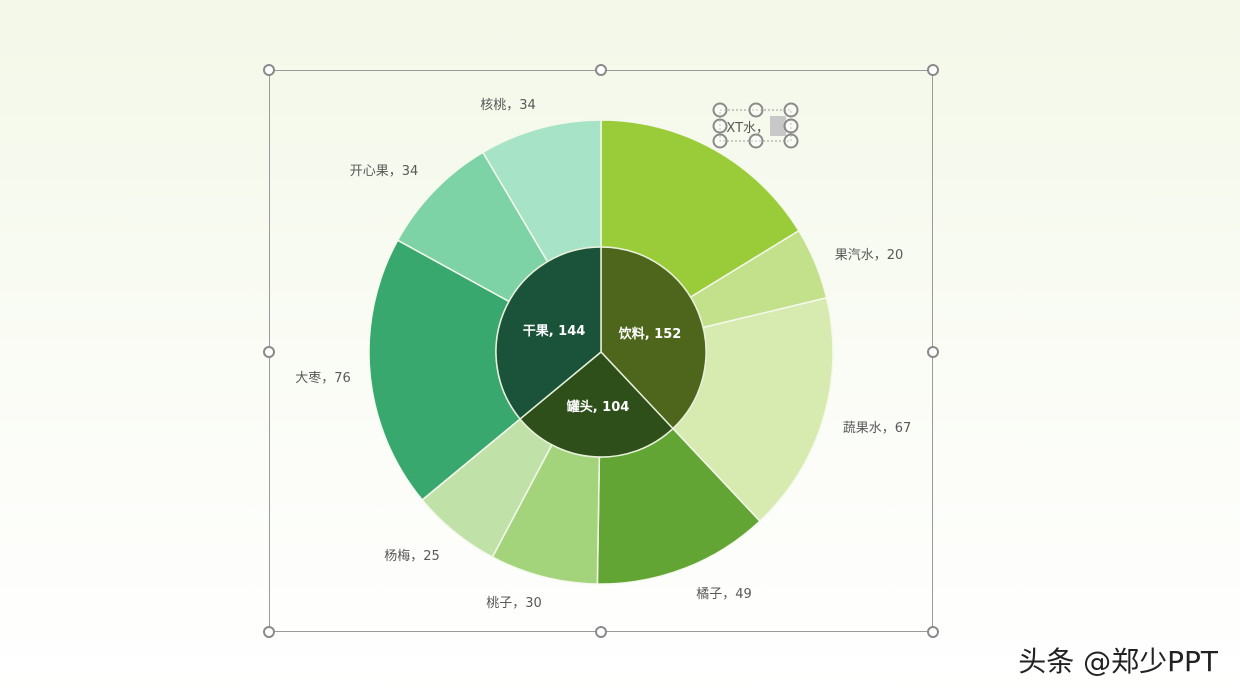  Describe the element at coordinates (1118, 661) in the screenshot. I see `watermark: 头条 @郑少PPT` at that location.